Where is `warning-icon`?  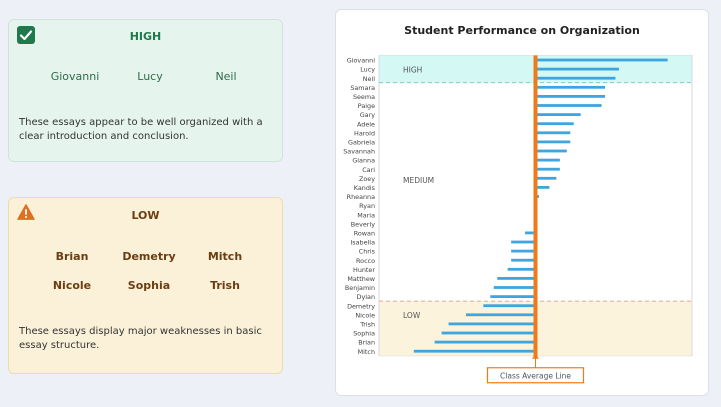 warning-icon is located at coordinates (26, 212).